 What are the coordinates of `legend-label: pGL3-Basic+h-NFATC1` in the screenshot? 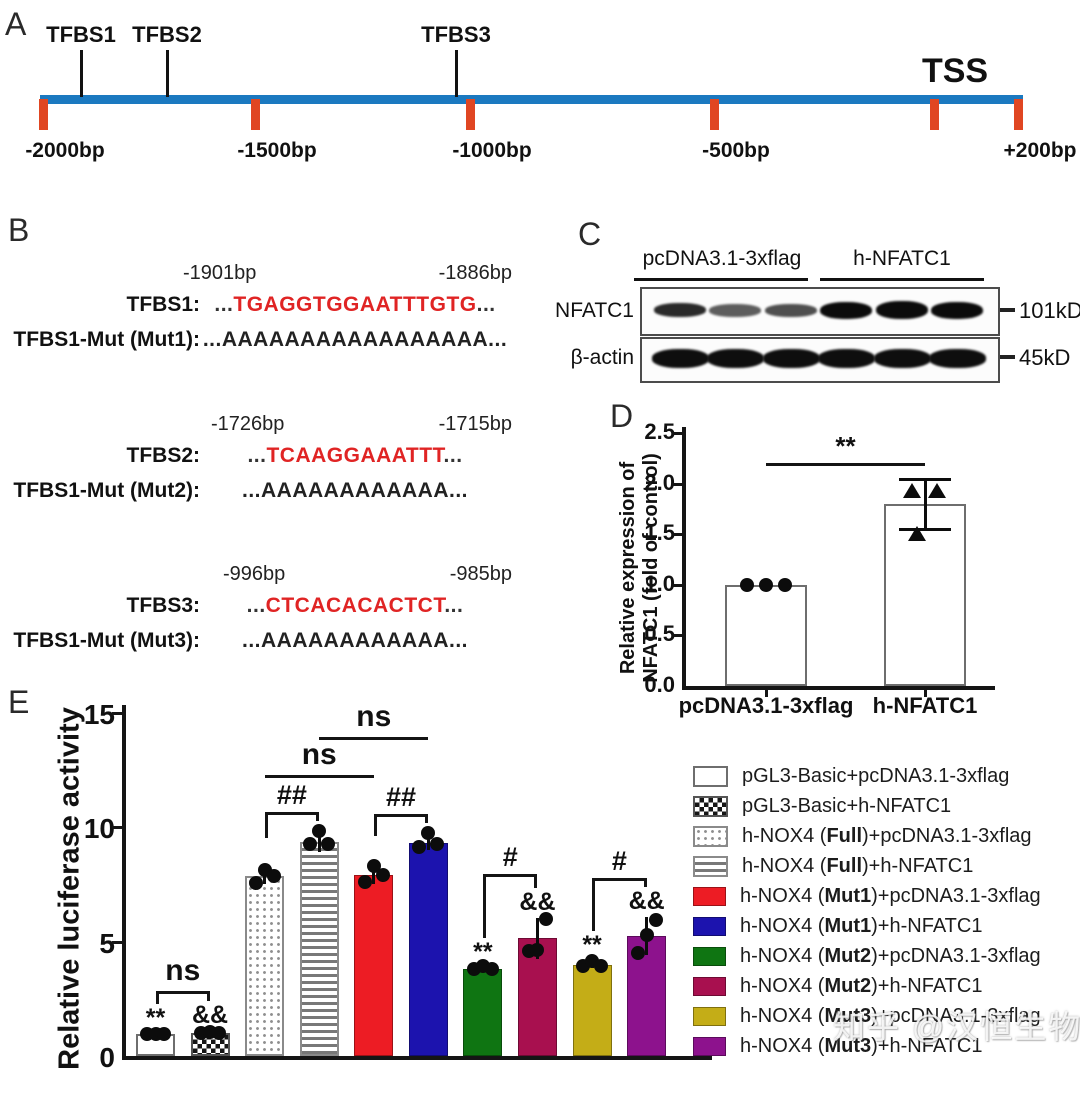 It's located at (847, 805).